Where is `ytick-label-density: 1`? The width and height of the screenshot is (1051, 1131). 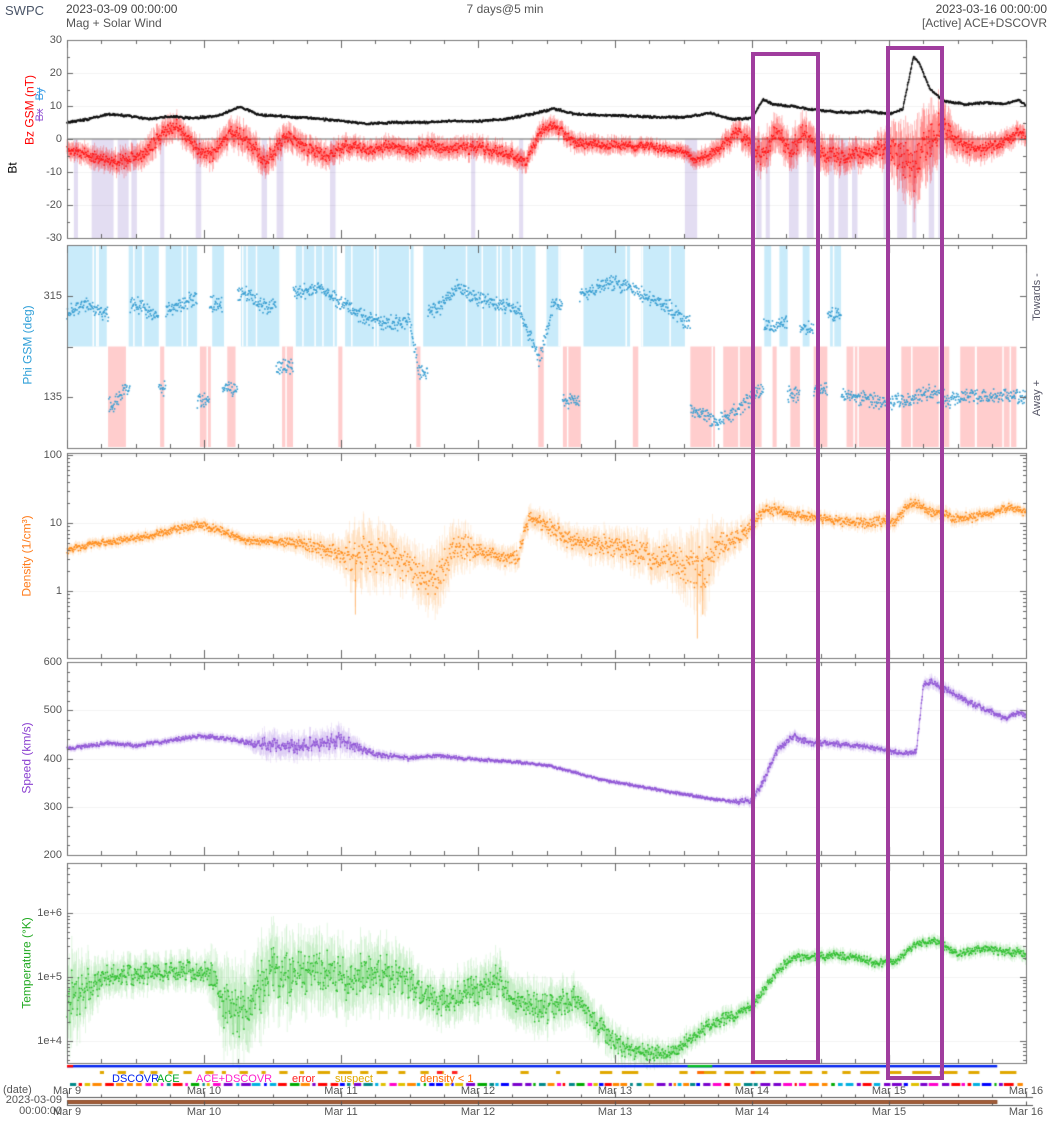 ytick-label-density: 1 is located at coordinates (58, 591).